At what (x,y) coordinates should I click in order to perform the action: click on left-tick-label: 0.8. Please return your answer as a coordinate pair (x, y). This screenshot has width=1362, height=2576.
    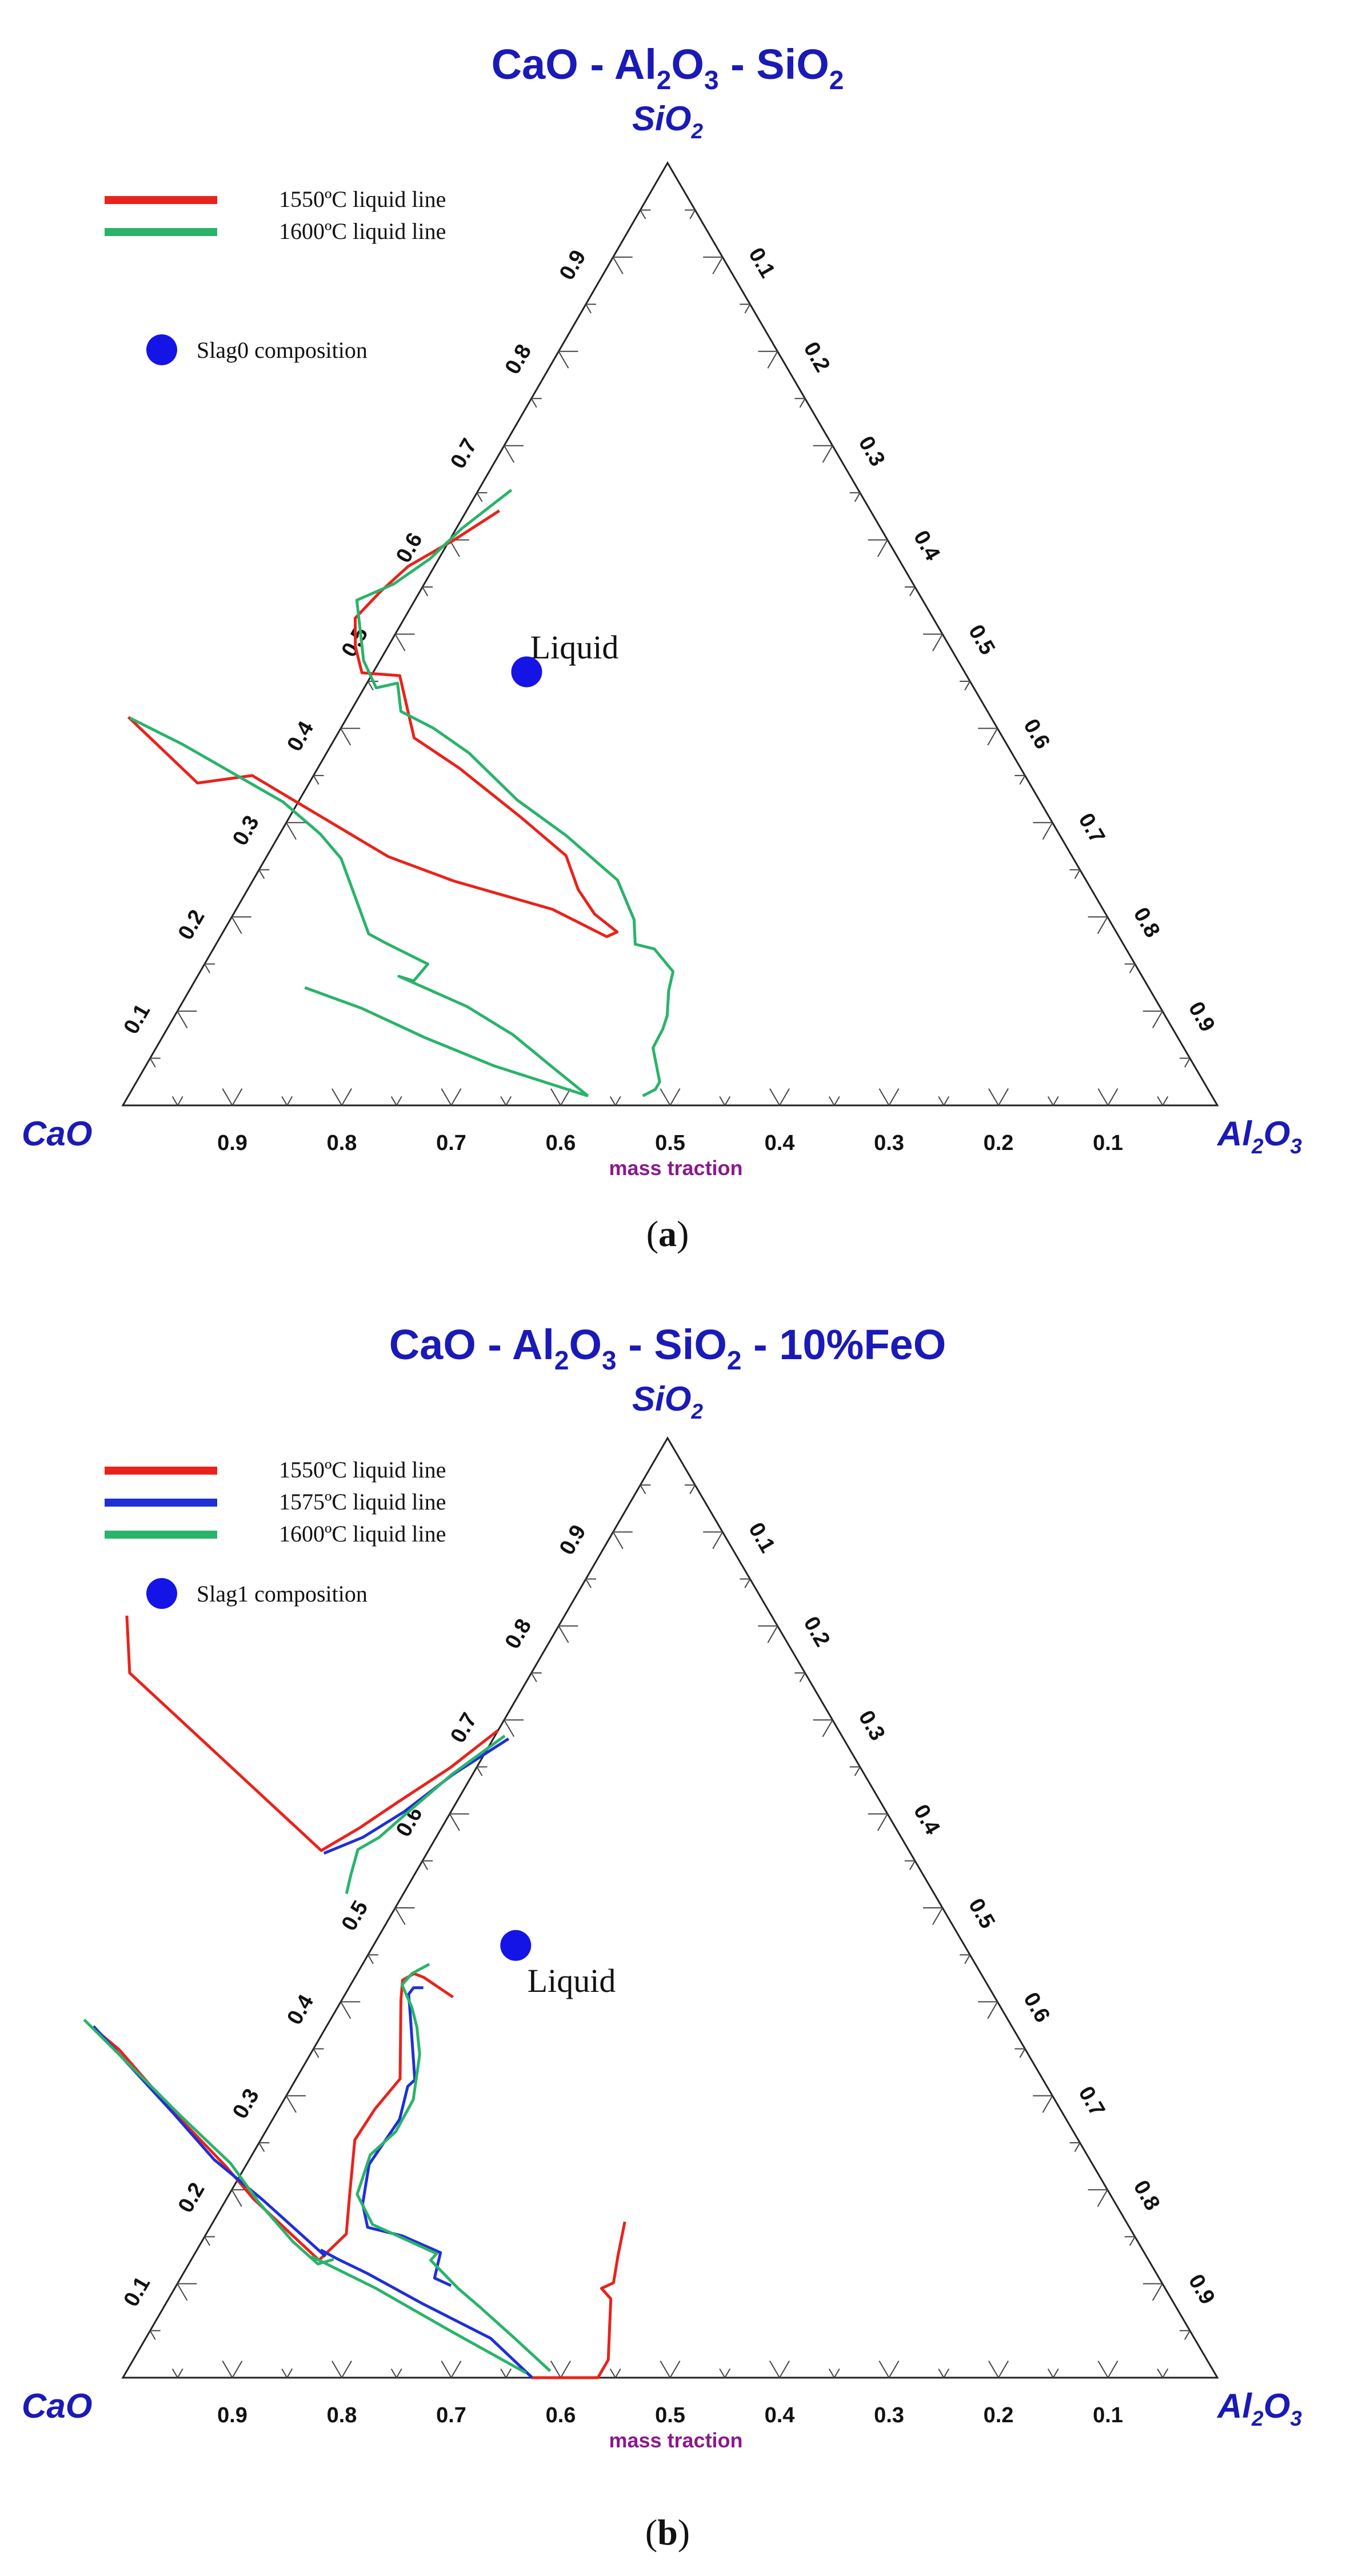
    Looking at the image, I should click on (519, 1634).